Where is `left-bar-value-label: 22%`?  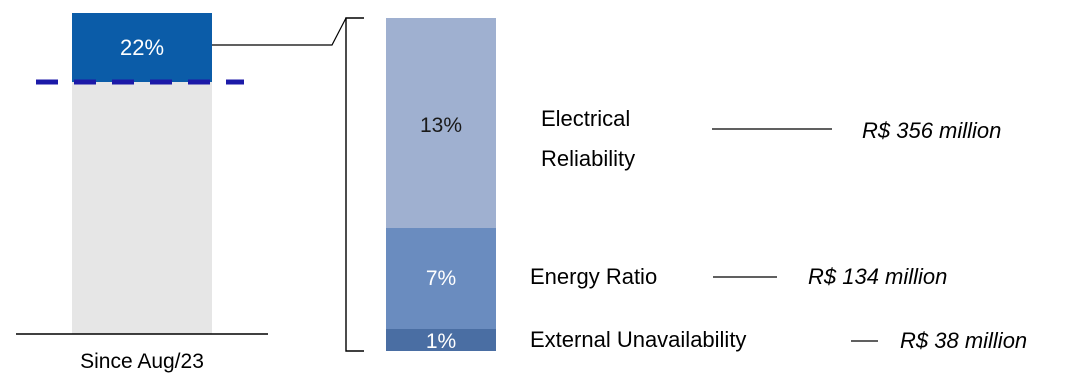 left-bar-value-label: 22% is located at coordinates (142, 47).